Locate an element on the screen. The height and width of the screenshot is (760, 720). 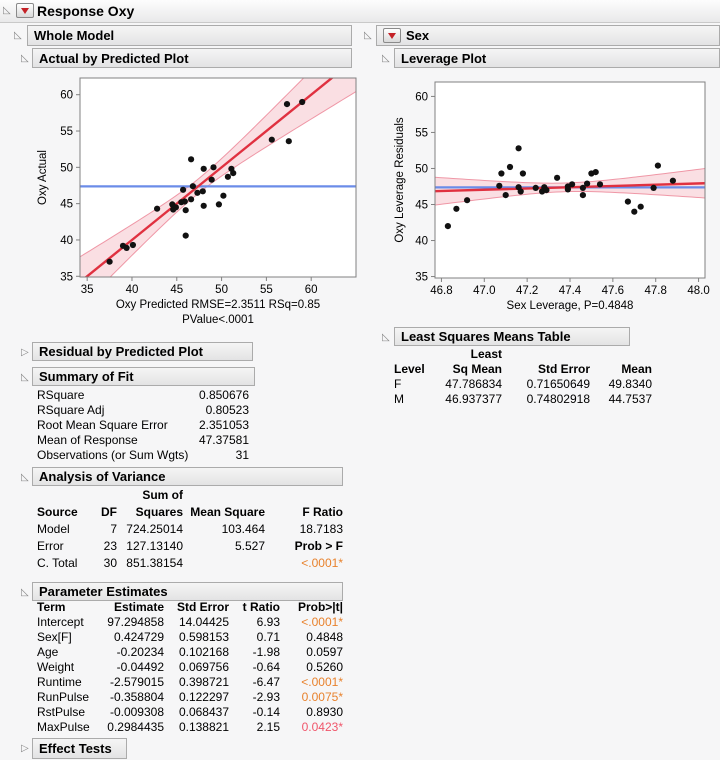
analysis-of-variance-header: Analysis of Variance is located at coordinates (187, 476).